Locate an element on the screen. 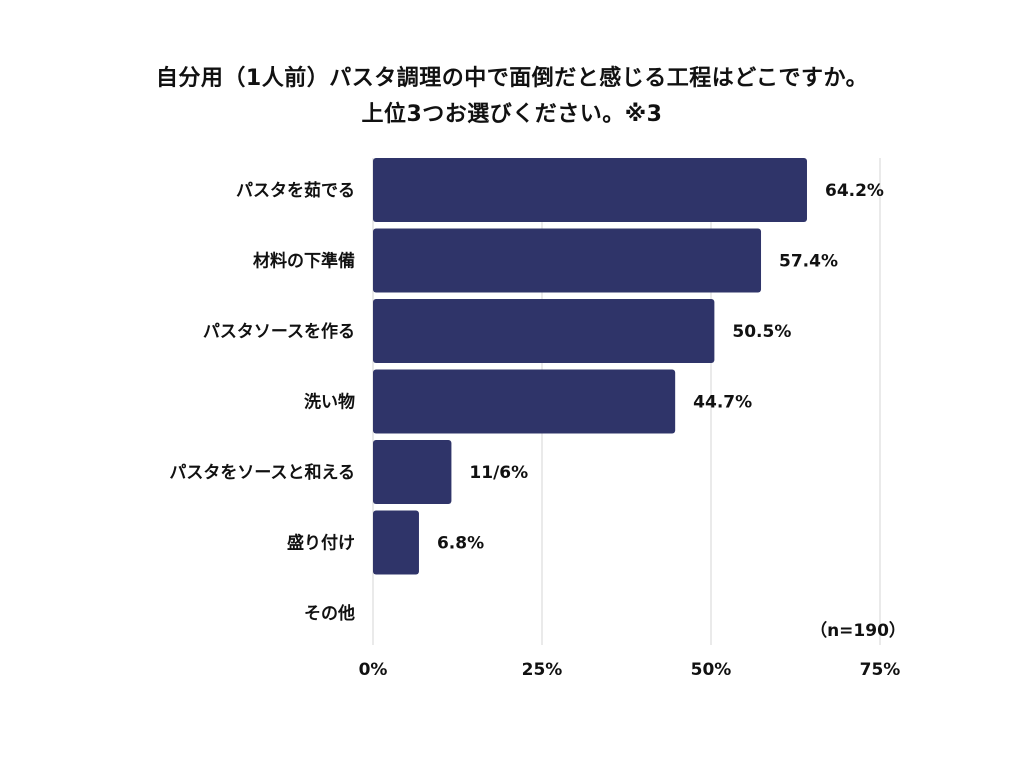  data-label: 6.8% is located at coordinates (460, 544).